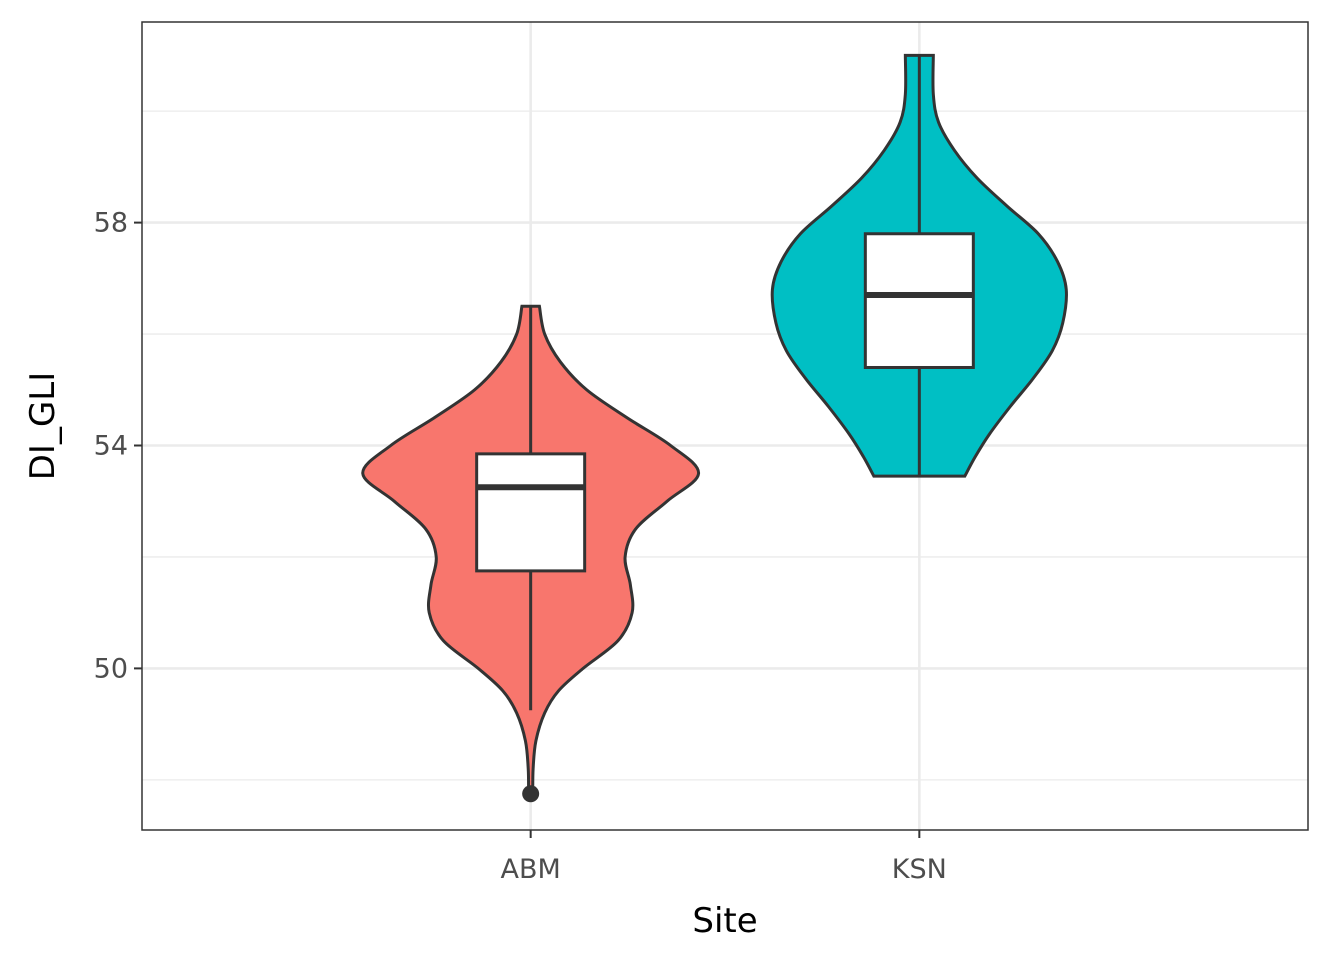 The height and width of the screenshot is (967, 1333). What do you see at coordinates (531, 869) in the screenshot?
I see `x-tick-label: ABM` at bounding box center [531, 869].